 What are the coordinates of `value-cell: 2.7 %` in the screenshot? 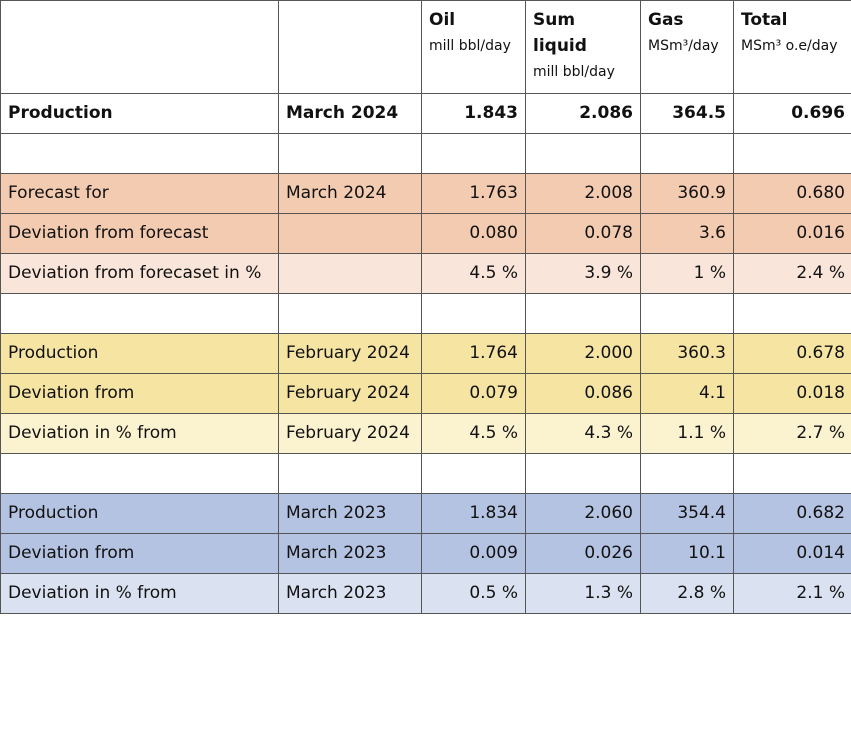 It's located at (792, 433).